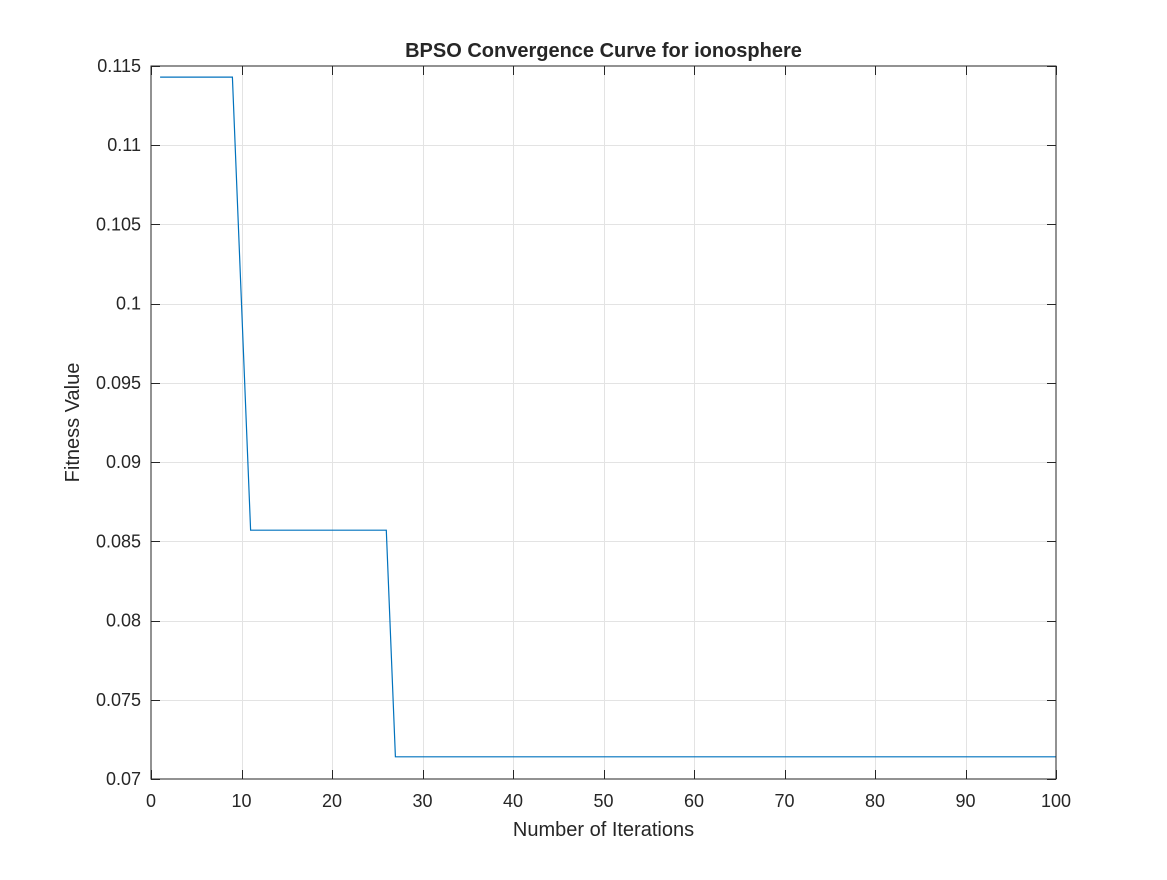 Image resolution: width=1167 pixels, height=880 pixels. Describe the element at coordinates (73, 423) in the screenshot. I see `y-axis-label: Fitness Value` at that location.